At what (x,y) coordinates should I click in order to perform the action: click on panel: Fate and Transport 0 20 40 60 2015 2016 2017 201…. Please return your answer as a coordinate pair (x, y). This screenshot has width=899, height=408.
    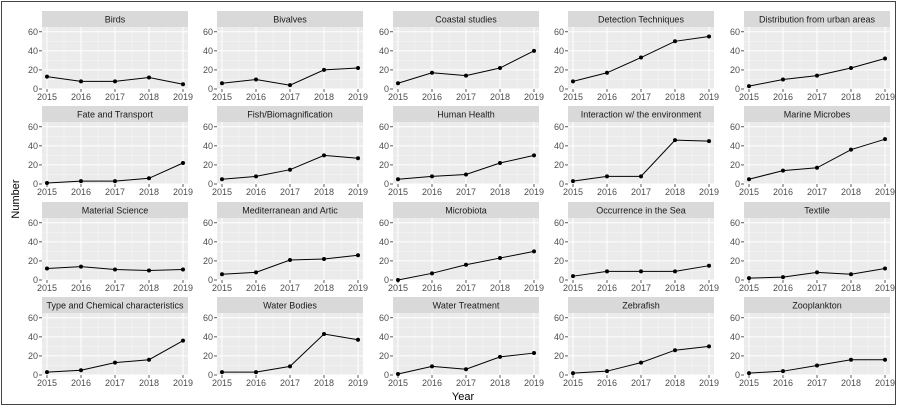
    Looking at the image, I should click on (110, 151).